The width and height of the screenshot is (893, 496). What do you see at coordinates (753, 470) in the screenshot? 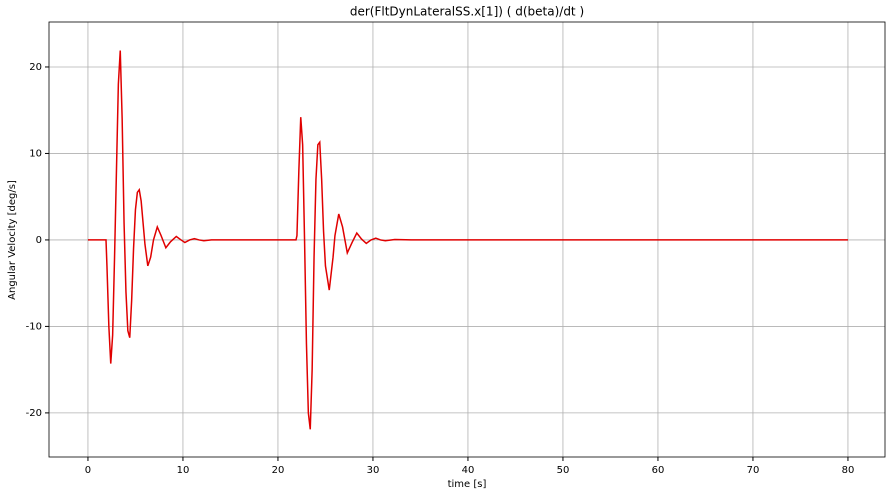
I see `x-tick-label: 70` at bounding box center [753, 470].